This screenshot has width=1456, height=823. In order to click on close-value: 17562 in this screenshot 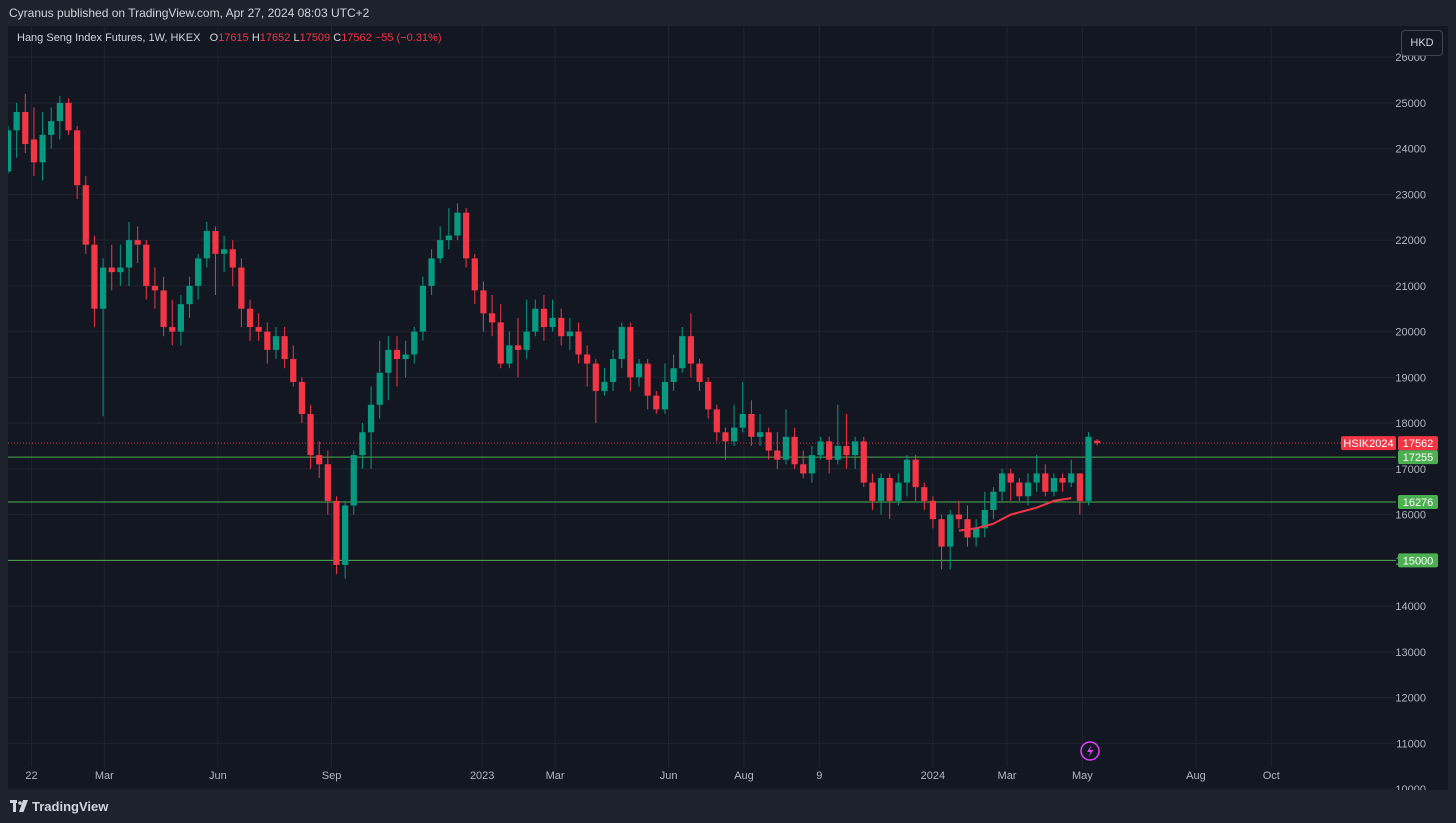, I will do `click(356, 38)`.